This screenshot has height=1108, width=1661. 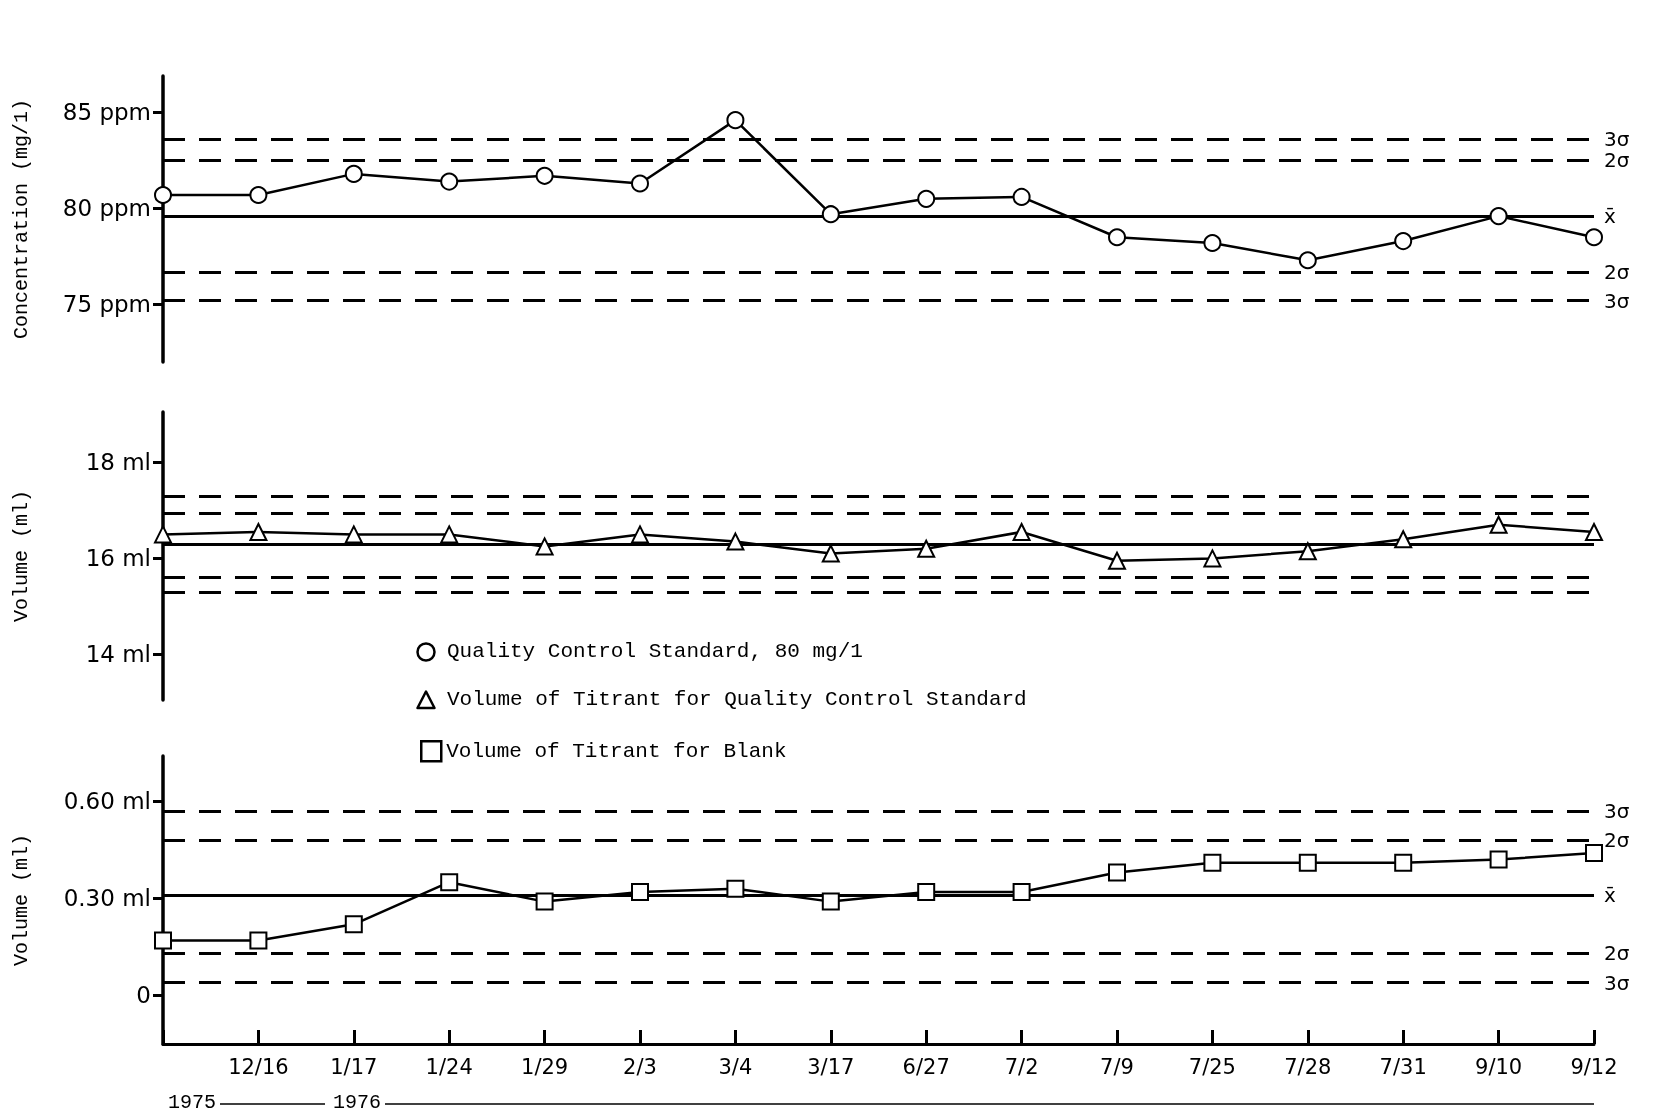 I want to click on y-tick-label: 0, so click(x=143, y=995).